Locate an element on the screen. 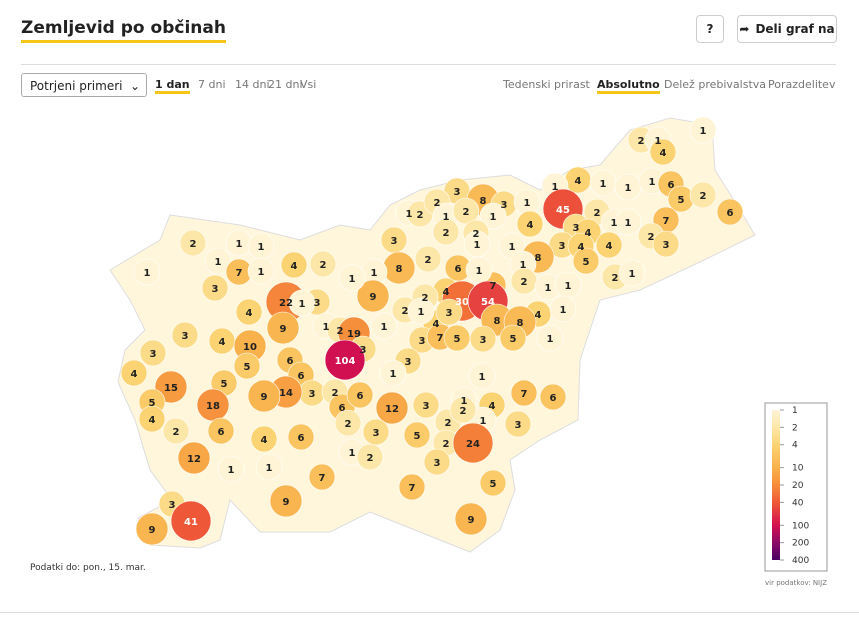  mode-tab: Delež prebivalstva is located at coordinates (715, 84).